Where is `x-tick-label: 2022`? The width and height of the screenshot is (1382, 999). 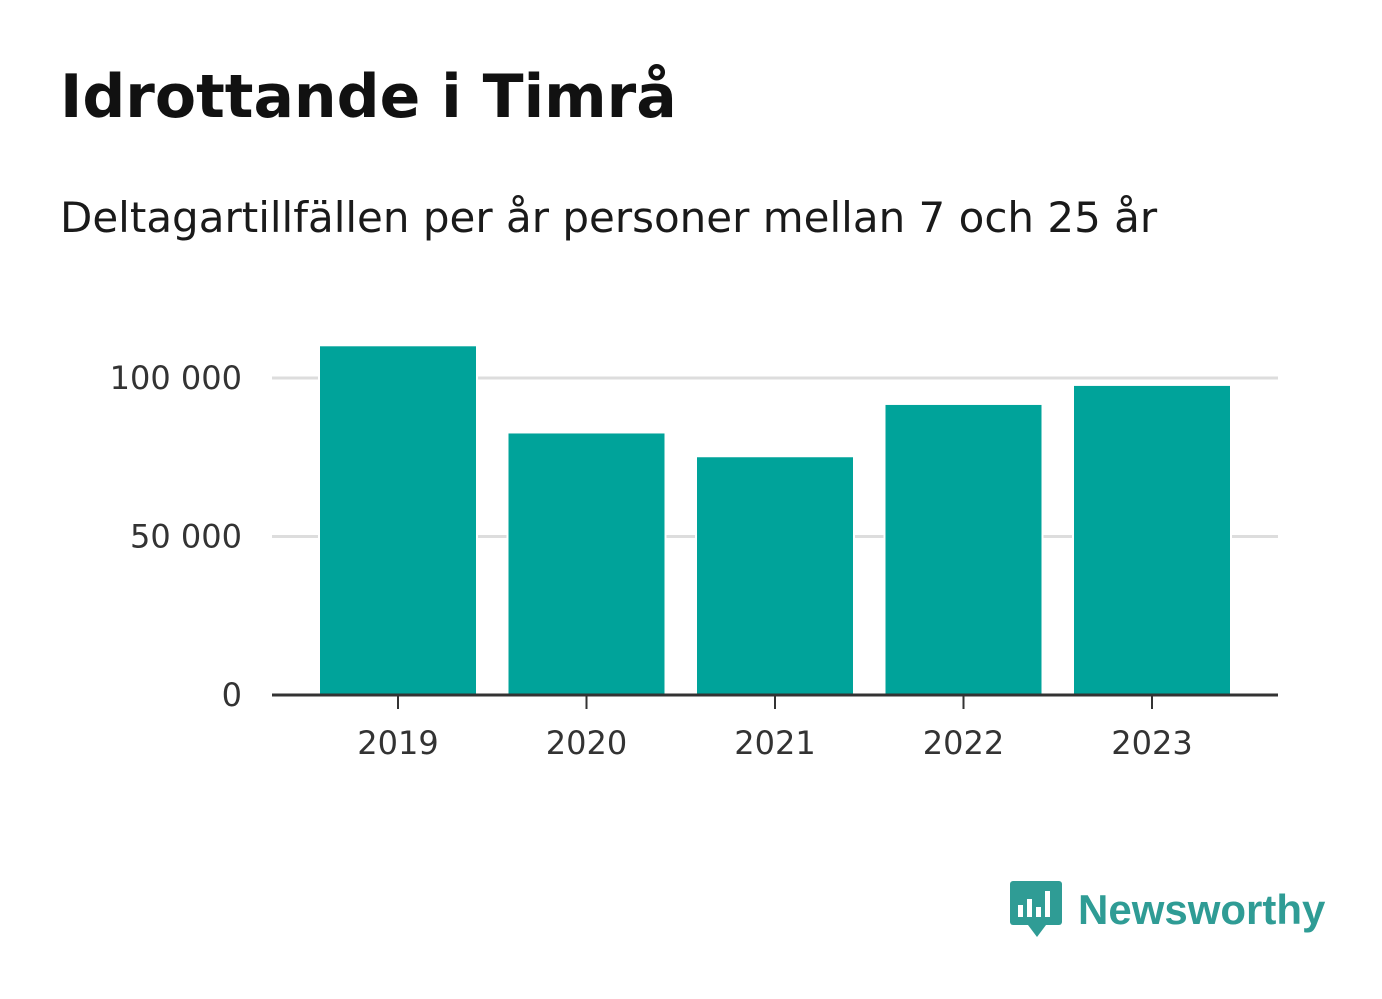
x-tick-label: 2022 is located at coordinates (963, 743).